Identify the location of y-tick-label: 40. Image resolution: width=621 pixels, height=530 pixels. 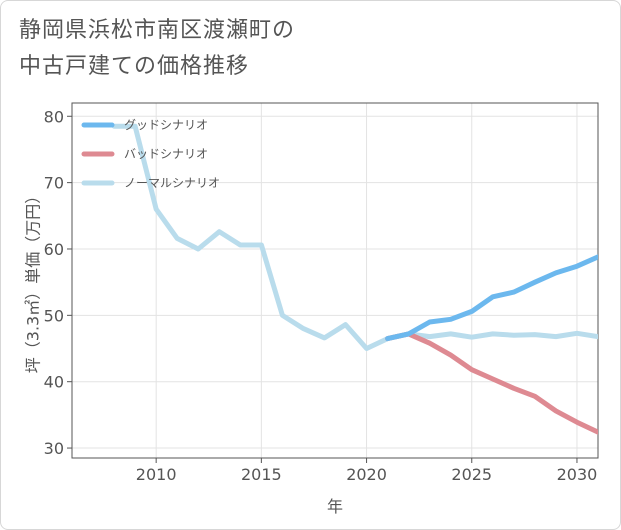
(54, 382).